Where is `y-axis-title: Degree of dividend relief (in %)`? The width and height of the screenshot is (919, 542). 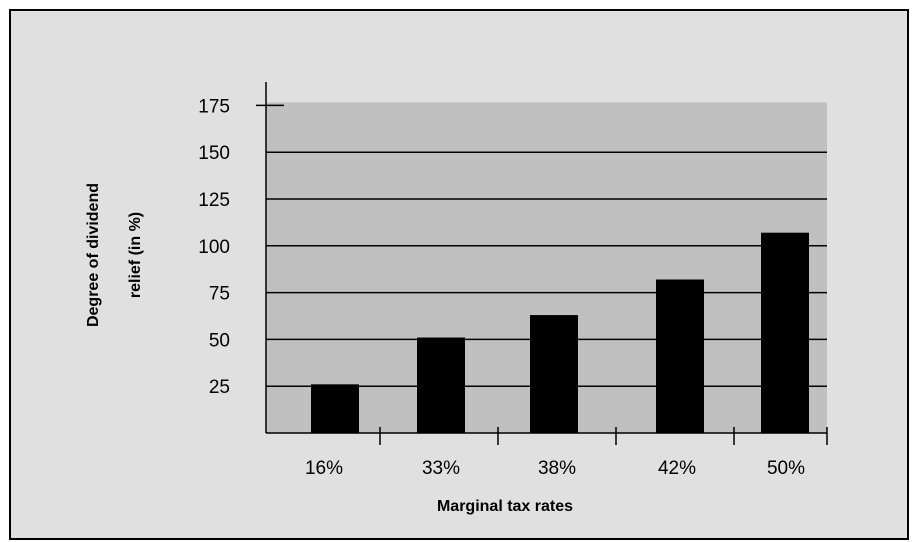
y-axis-title: Degree of dividend relief (in %) is located at coordinates (114, 255).